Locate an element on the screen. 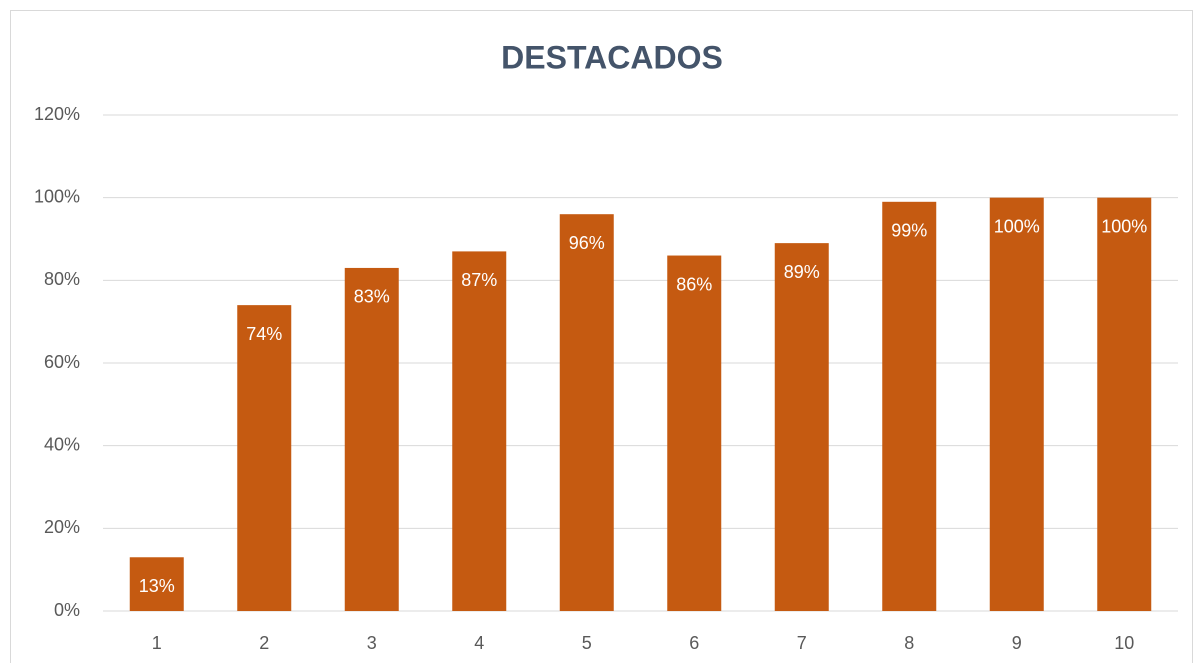 This screenshot has height=668, width=1194. x-tick-label: 5 is located at coordinates (587, 643).